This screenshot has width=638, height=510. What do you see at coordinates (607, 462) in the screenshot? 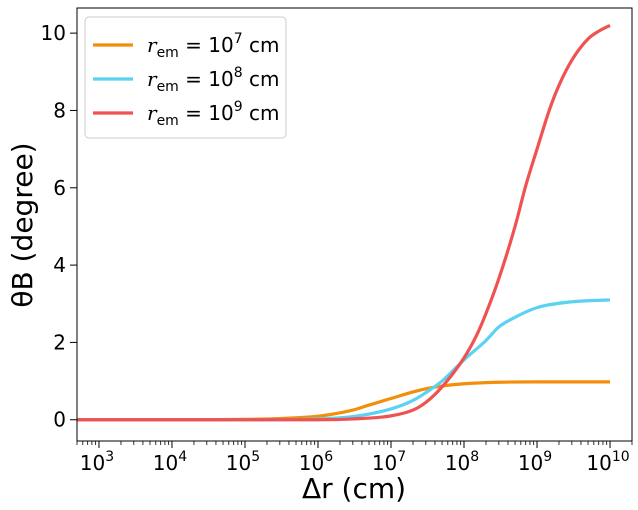
I see `x-tick-label: 10¹⁰` at bounding box center [607, 462].